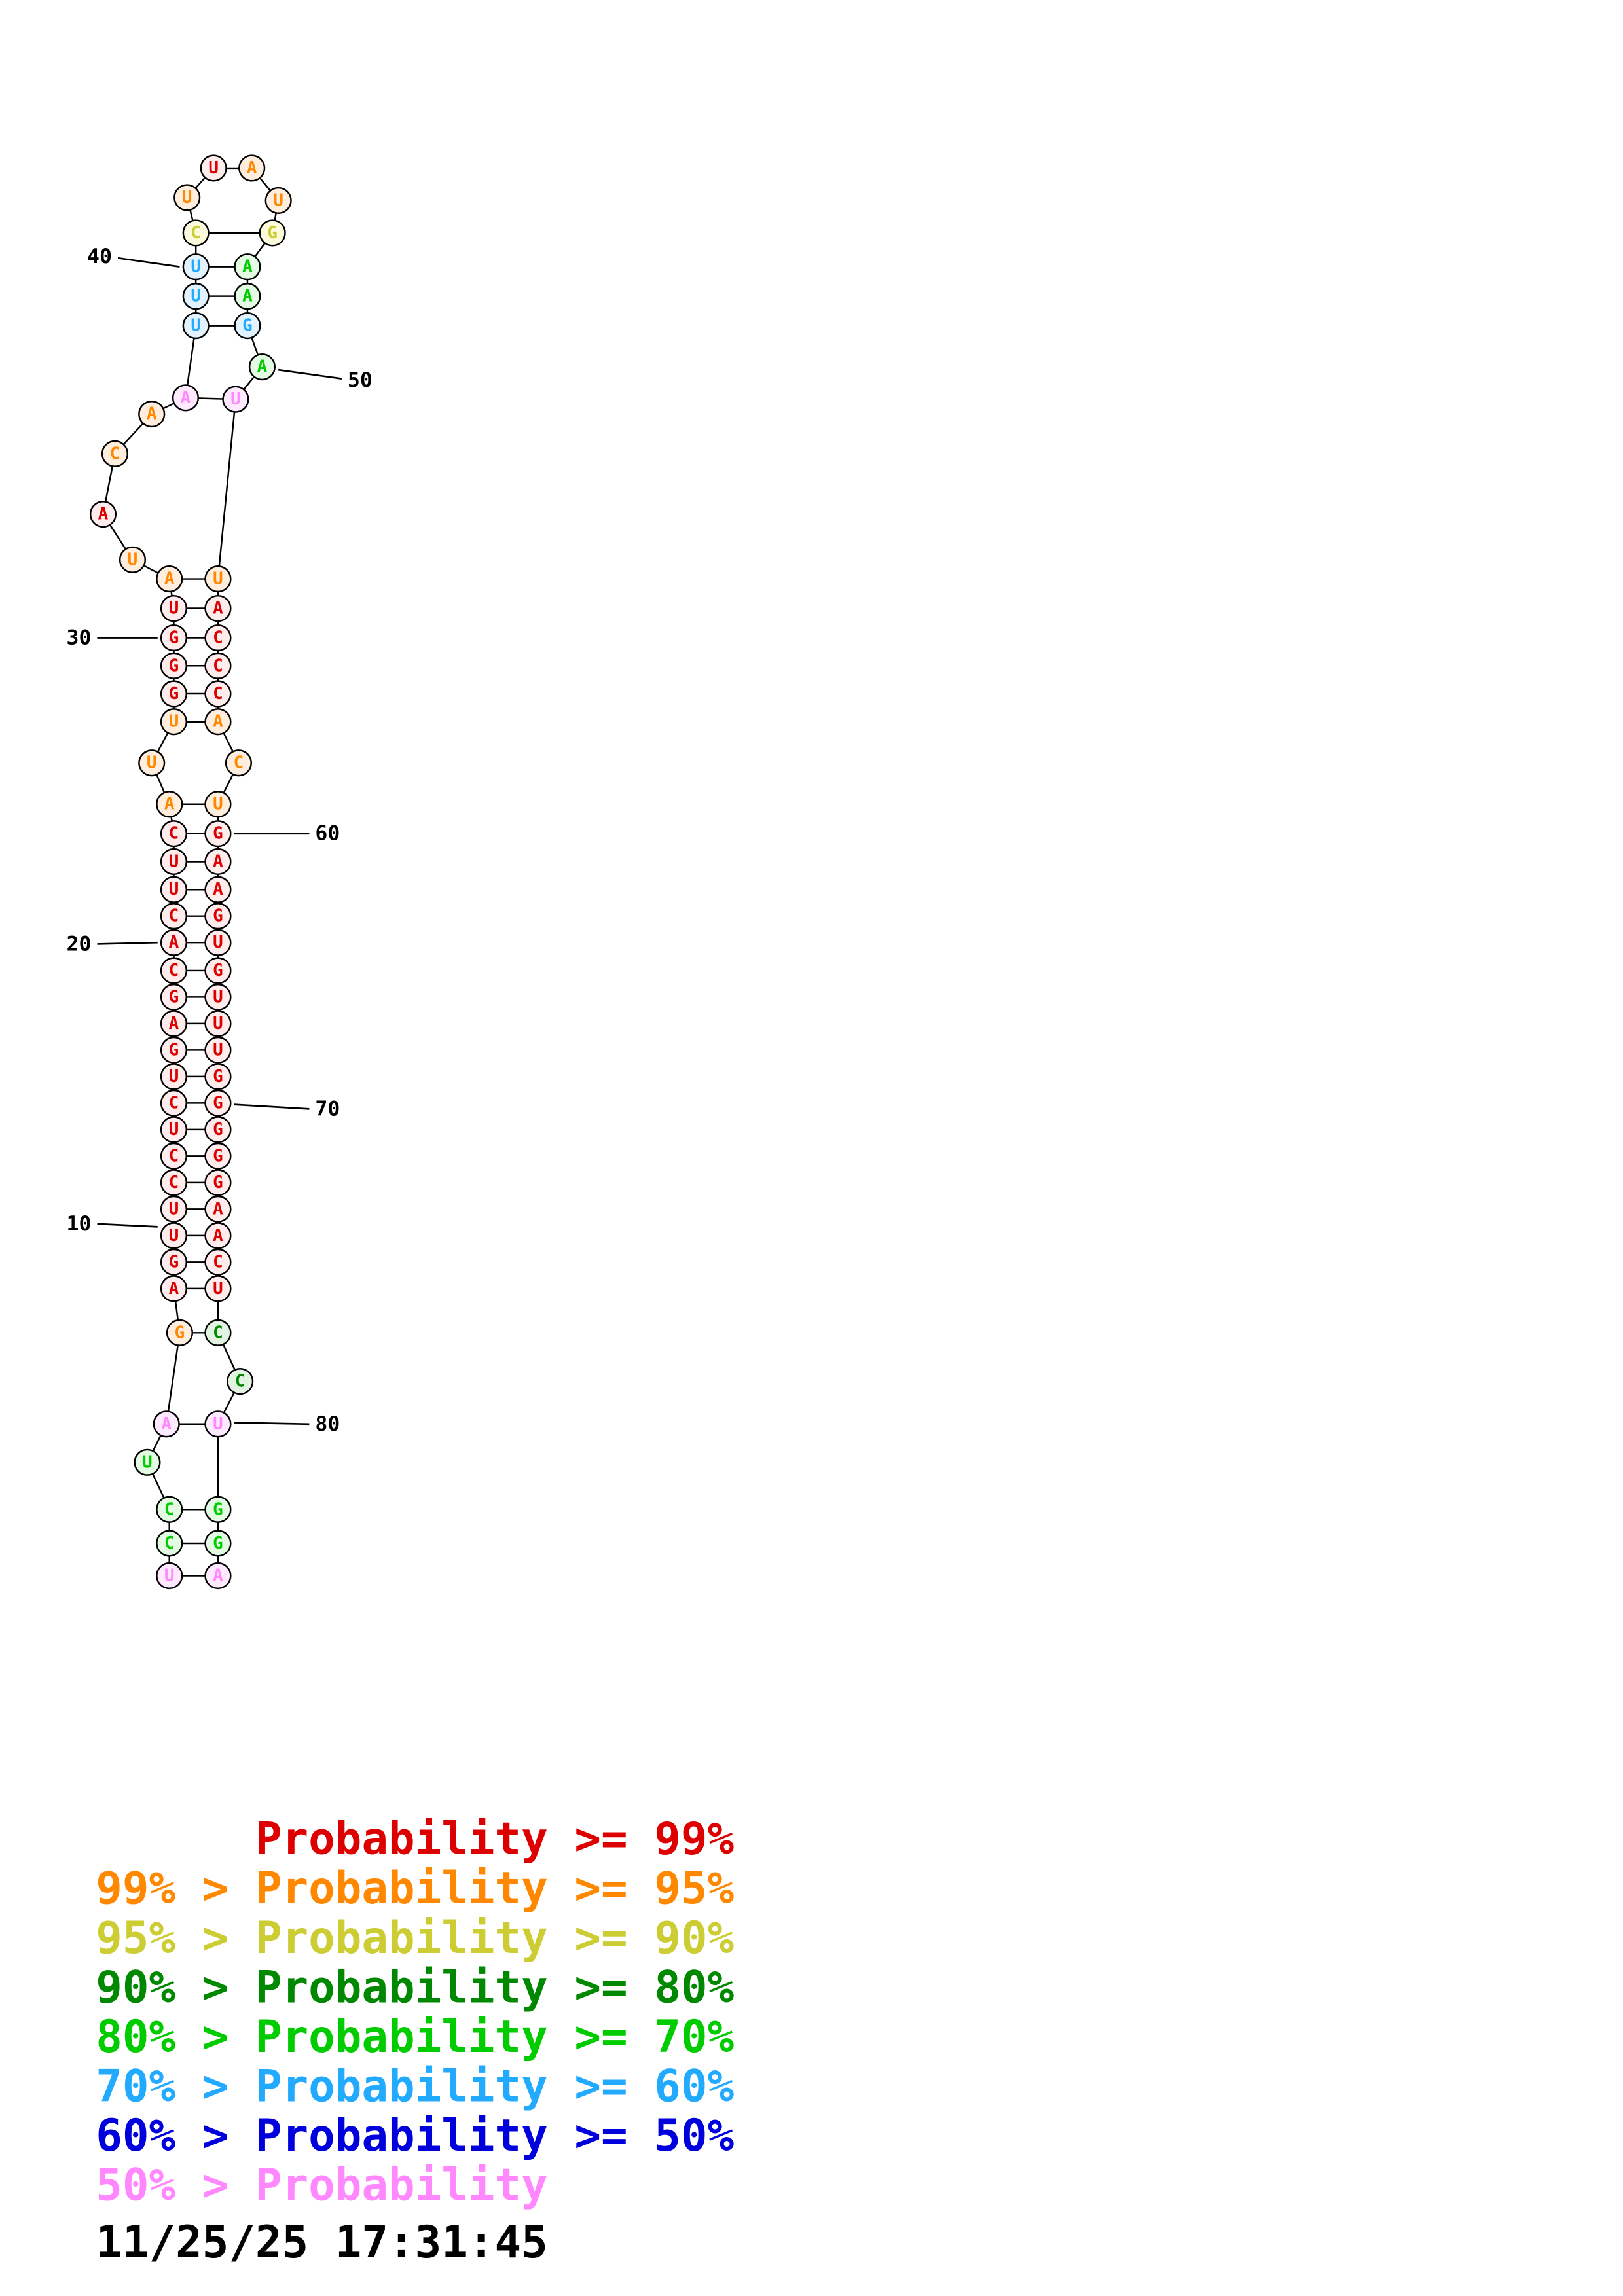 The height and width of the screenshot is (2296, 1623). What do you see at coordinates (415, 2135) in the screenshot?
I see `legend-row: 60% > Probability >= 50%` at bounding box center [415, 2135].